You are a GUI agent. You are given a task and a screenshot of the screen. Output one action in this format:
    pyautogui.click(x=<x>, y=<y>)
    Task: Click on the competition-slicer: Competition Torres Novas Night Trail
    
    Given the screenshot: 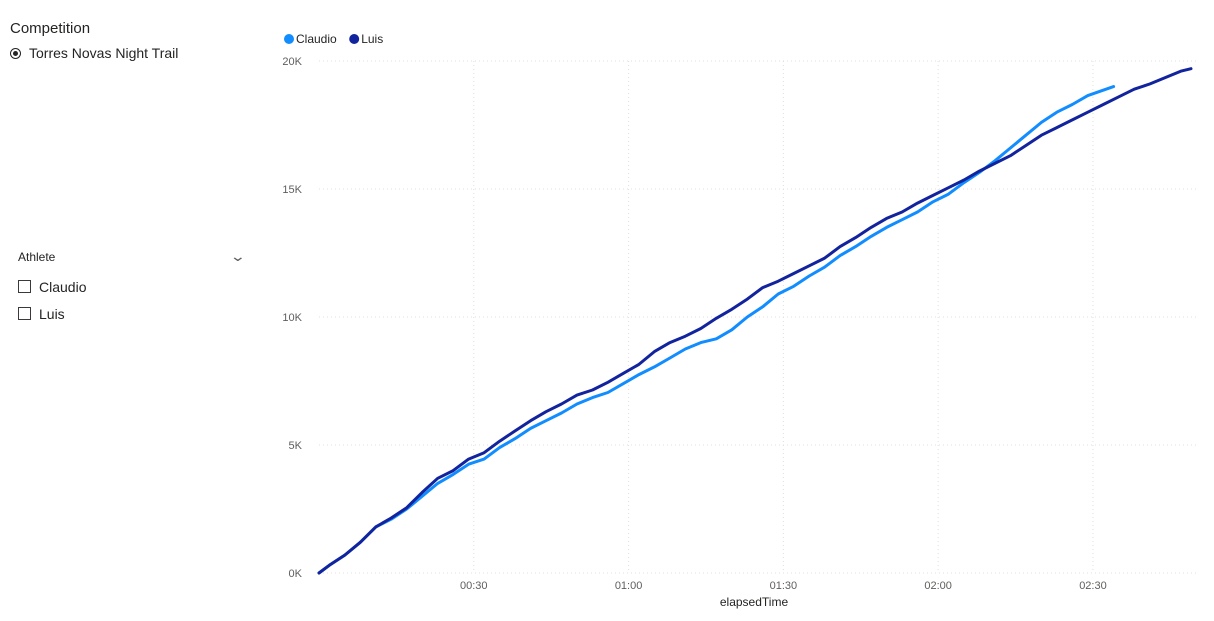 What is the action you would take?
    pyautogui.click(x=125, y=40)
    